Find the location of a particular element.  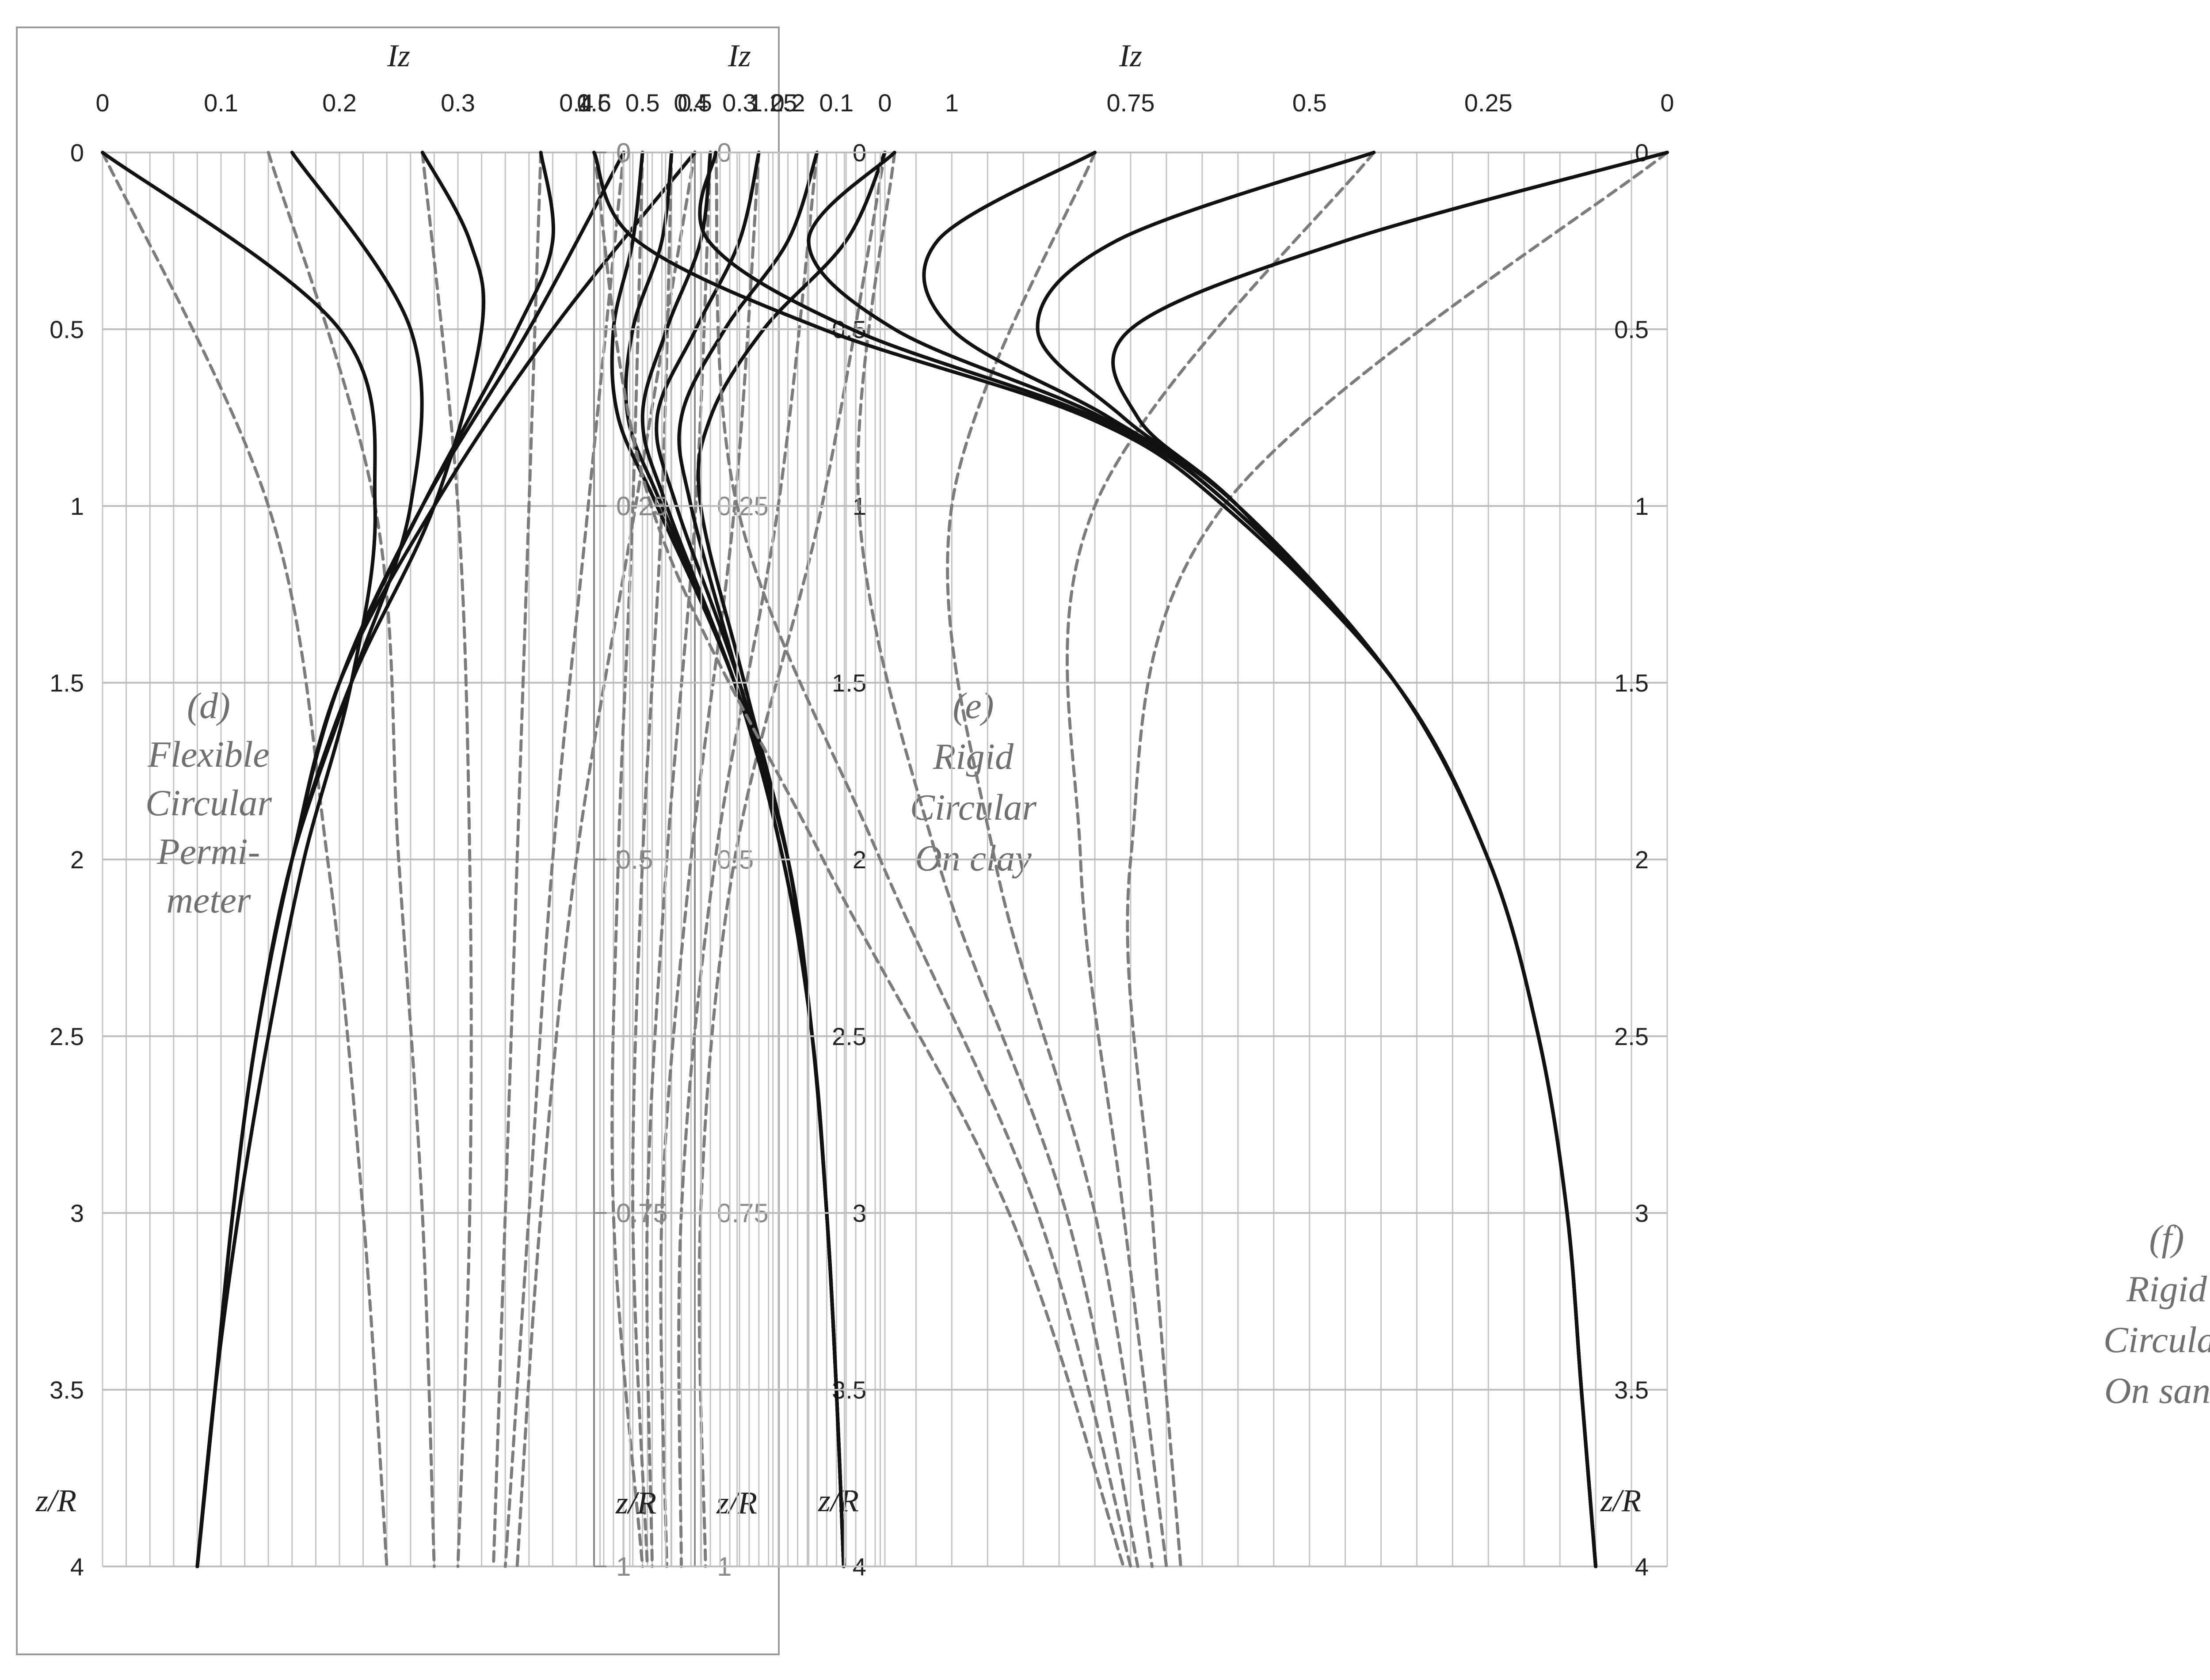

chart-f-y-tick-label: 2 is located at coordinates (1642, 860).